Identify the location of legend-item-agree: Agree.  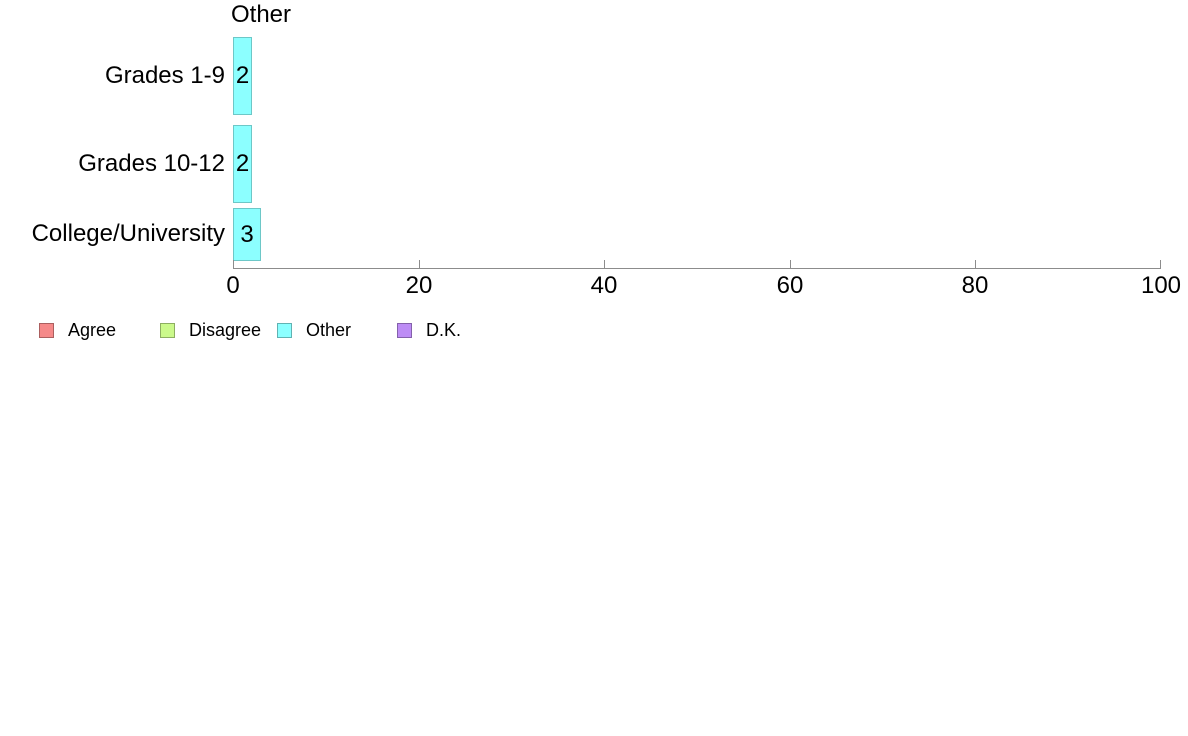
(77, 330).